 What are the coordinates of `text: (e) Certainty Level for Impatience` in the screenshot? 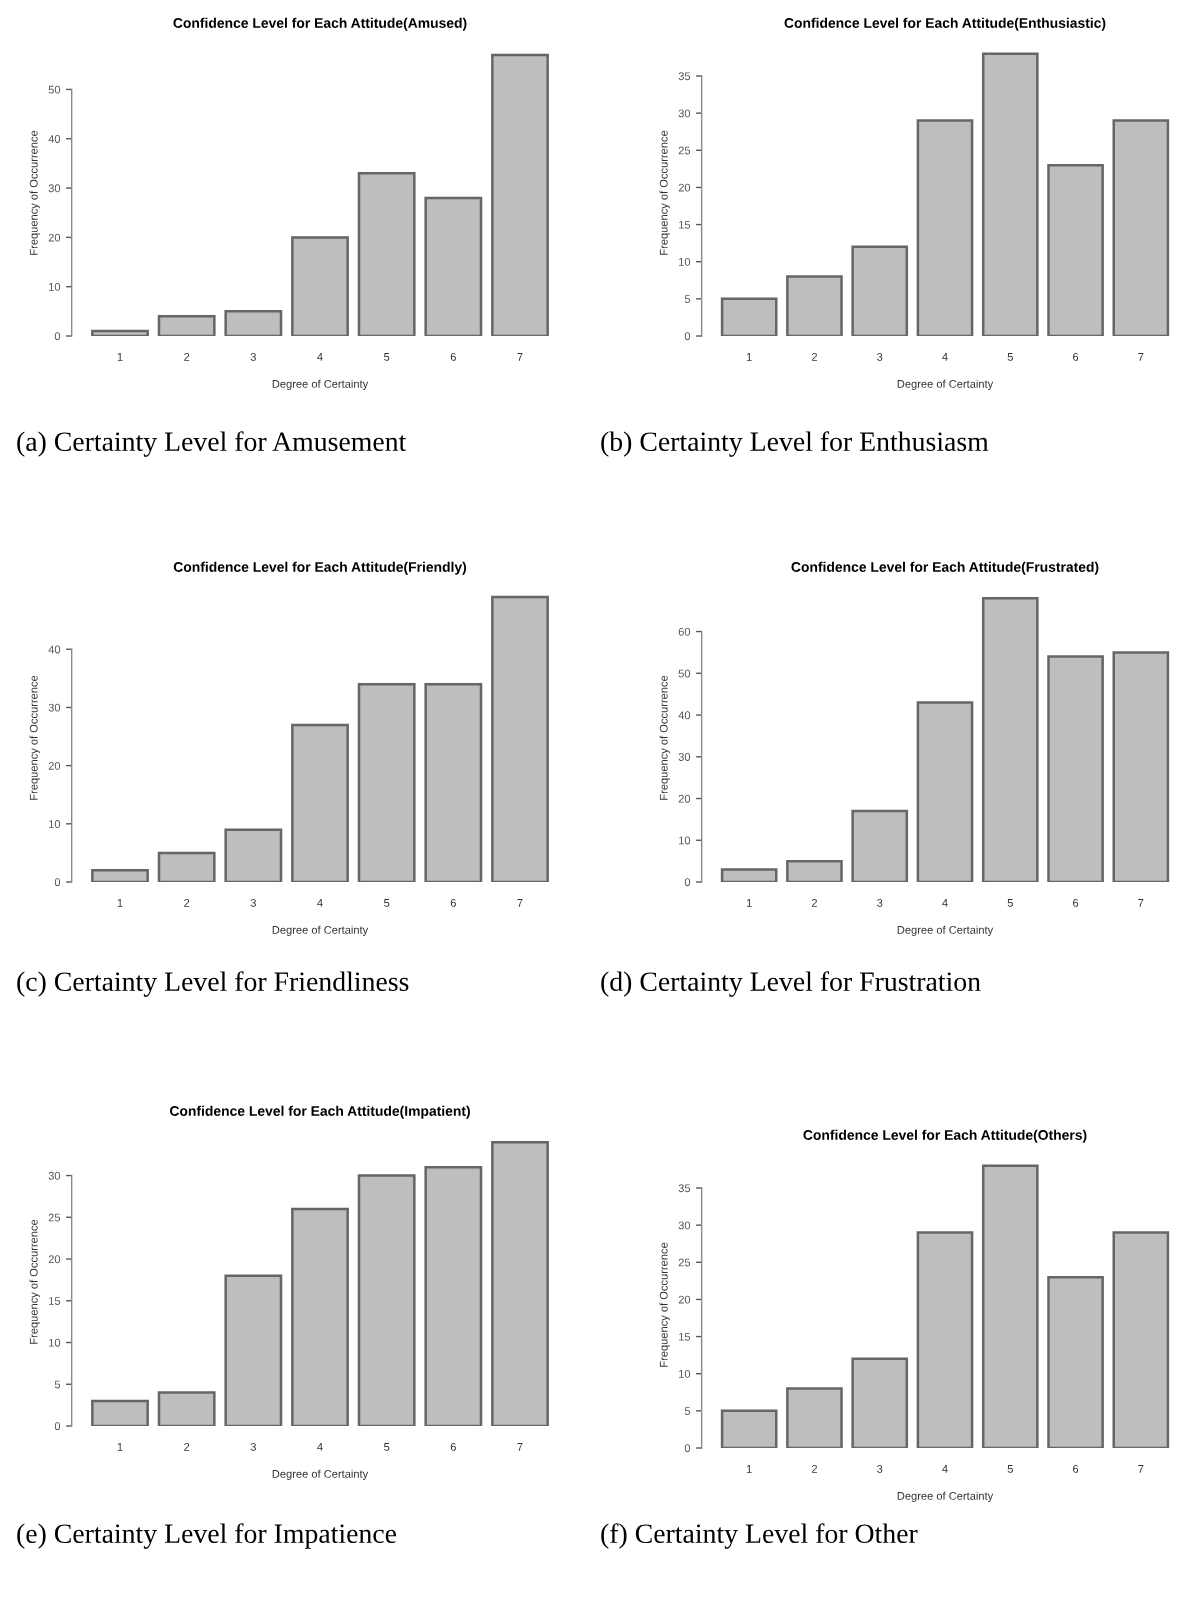 It's located at (207, 1536).